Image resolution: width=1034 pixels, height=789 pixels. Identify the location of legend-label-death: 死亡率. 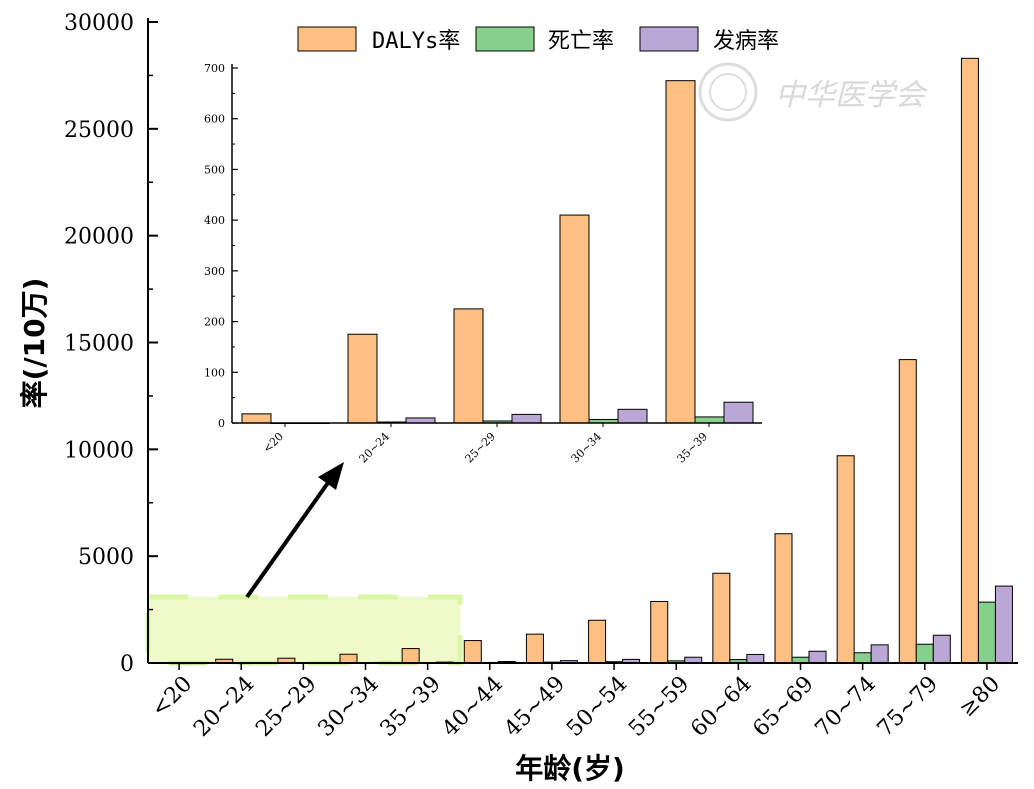
(581, 41).